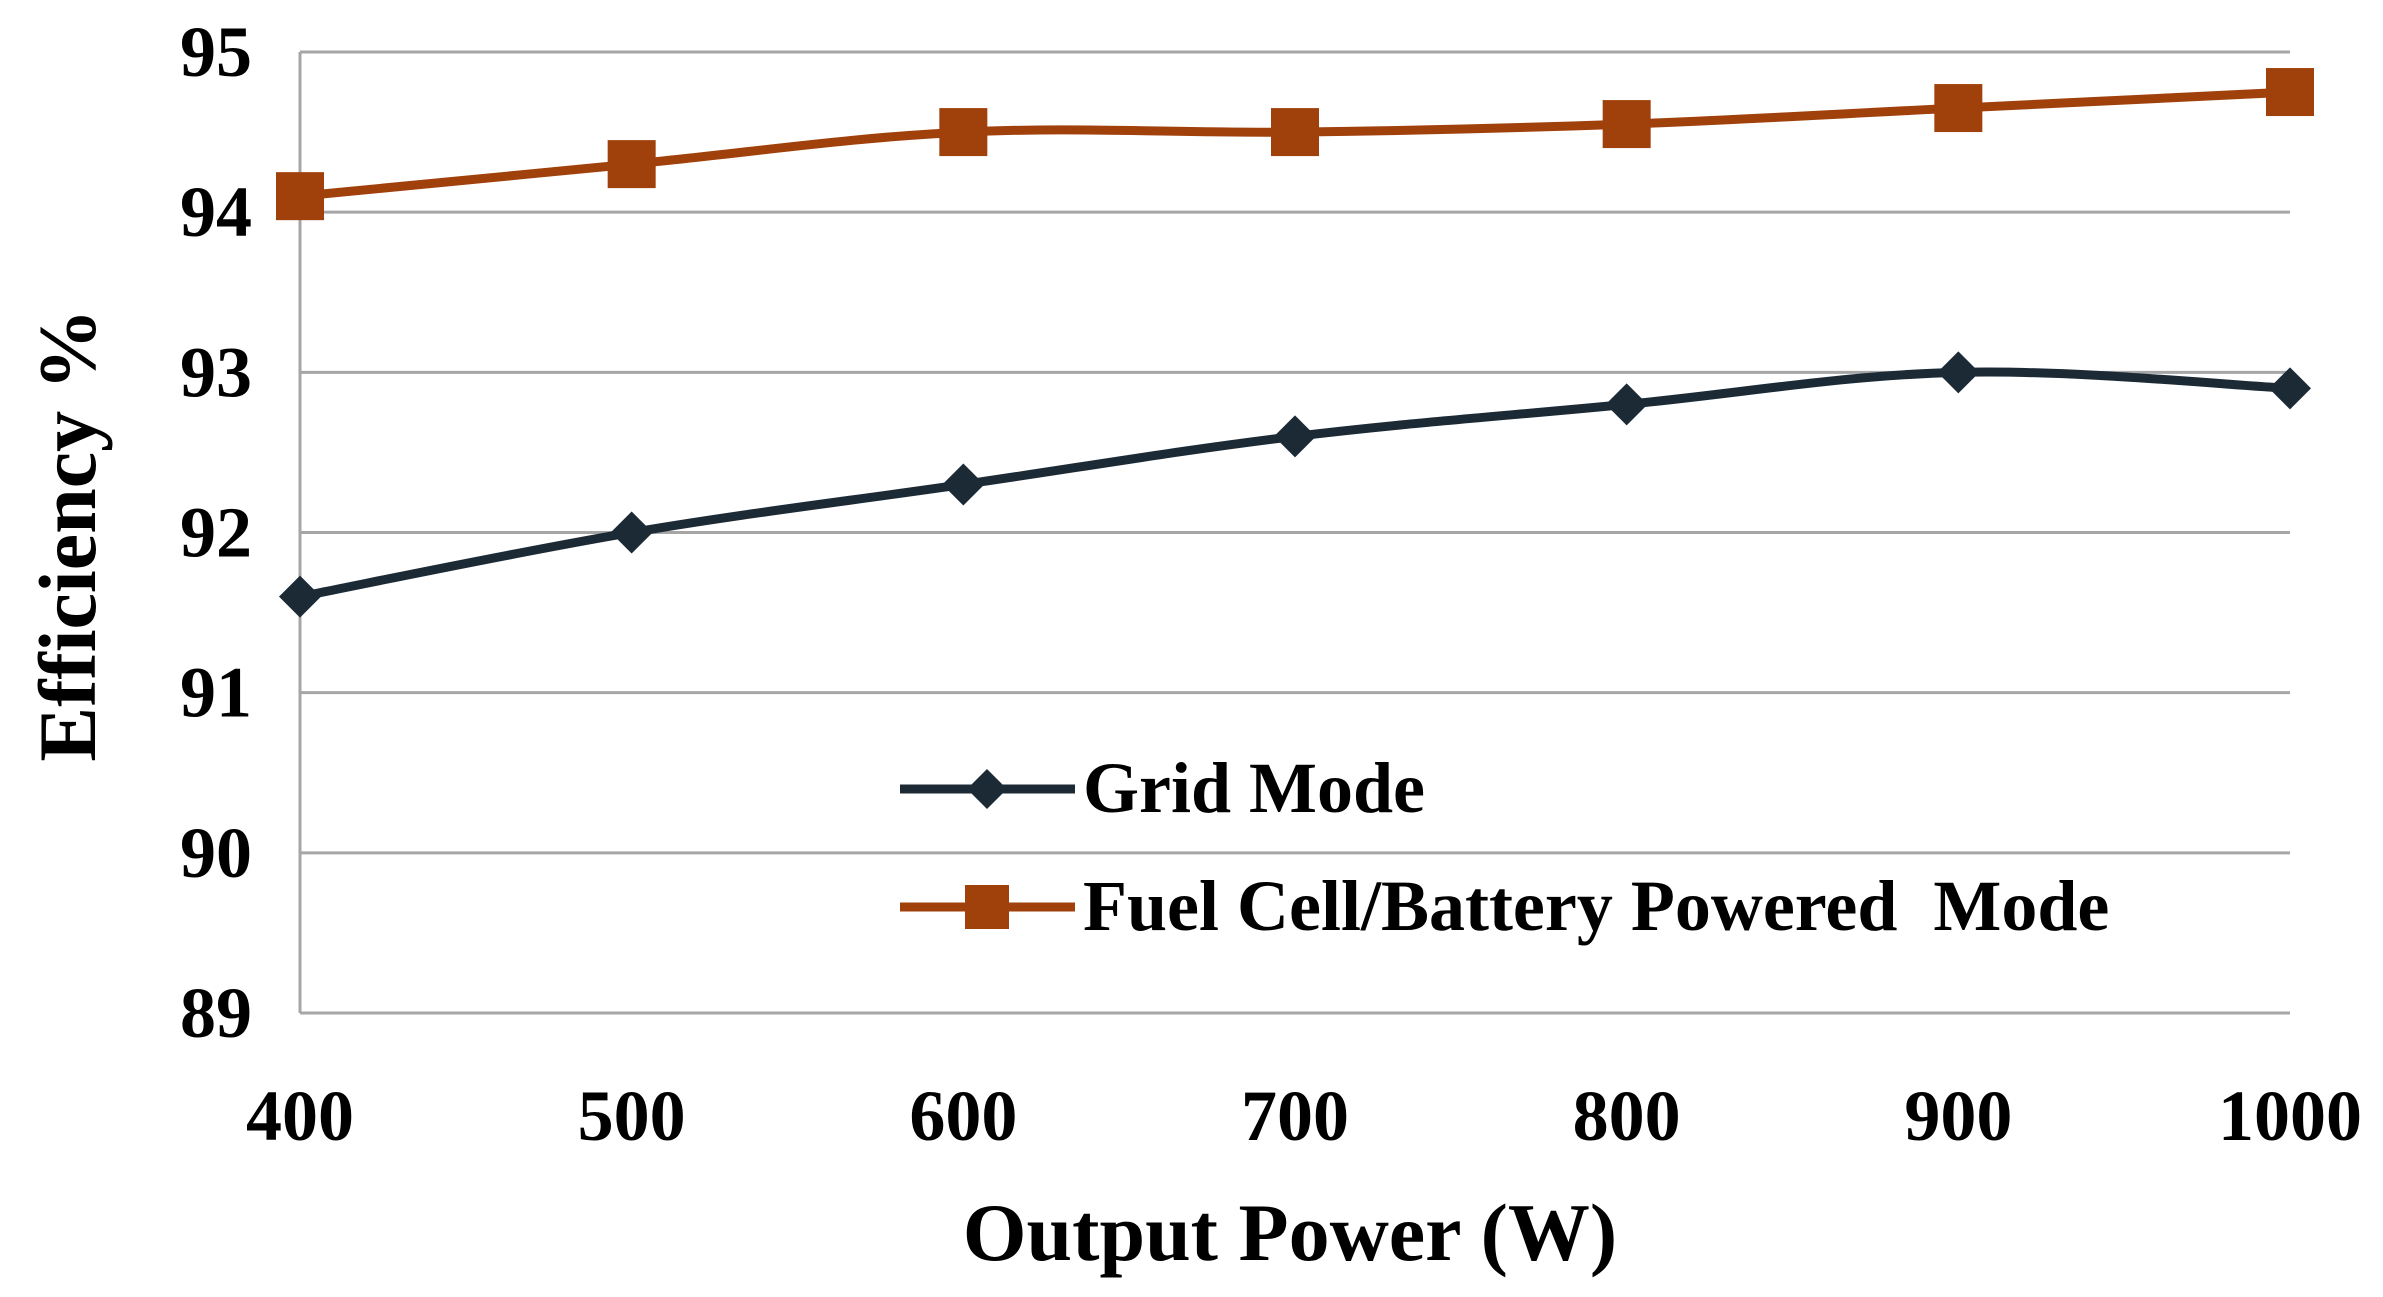 Image resolution: width=2383 pixels, height=1297 pixels. Describe the element at coordinates (300, 1116) in the screenshot. I see `x-tick-label: 400` at that location.